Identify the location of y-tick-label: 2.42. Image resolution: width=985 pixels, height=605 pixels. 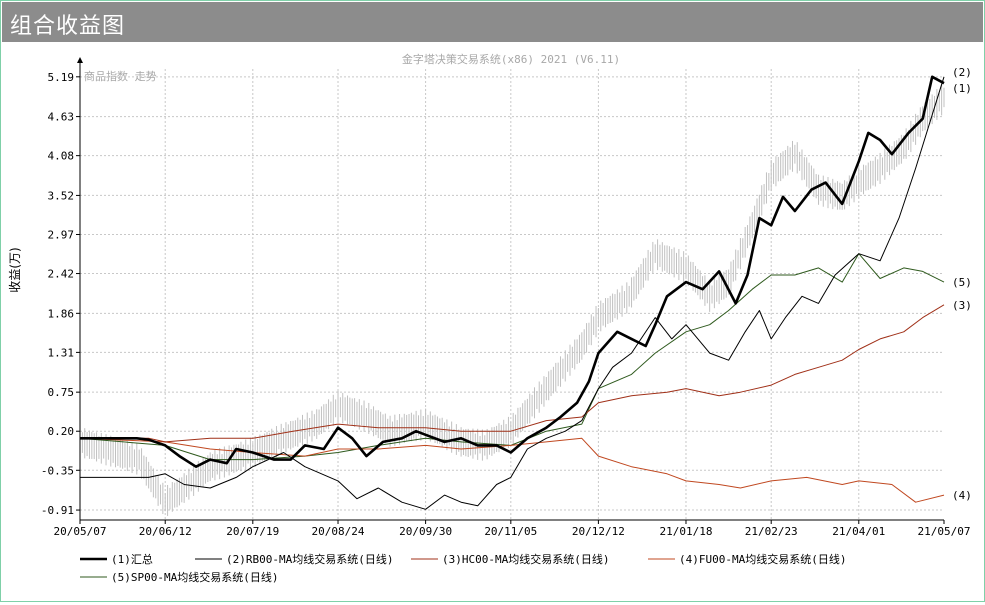
(61, 274).